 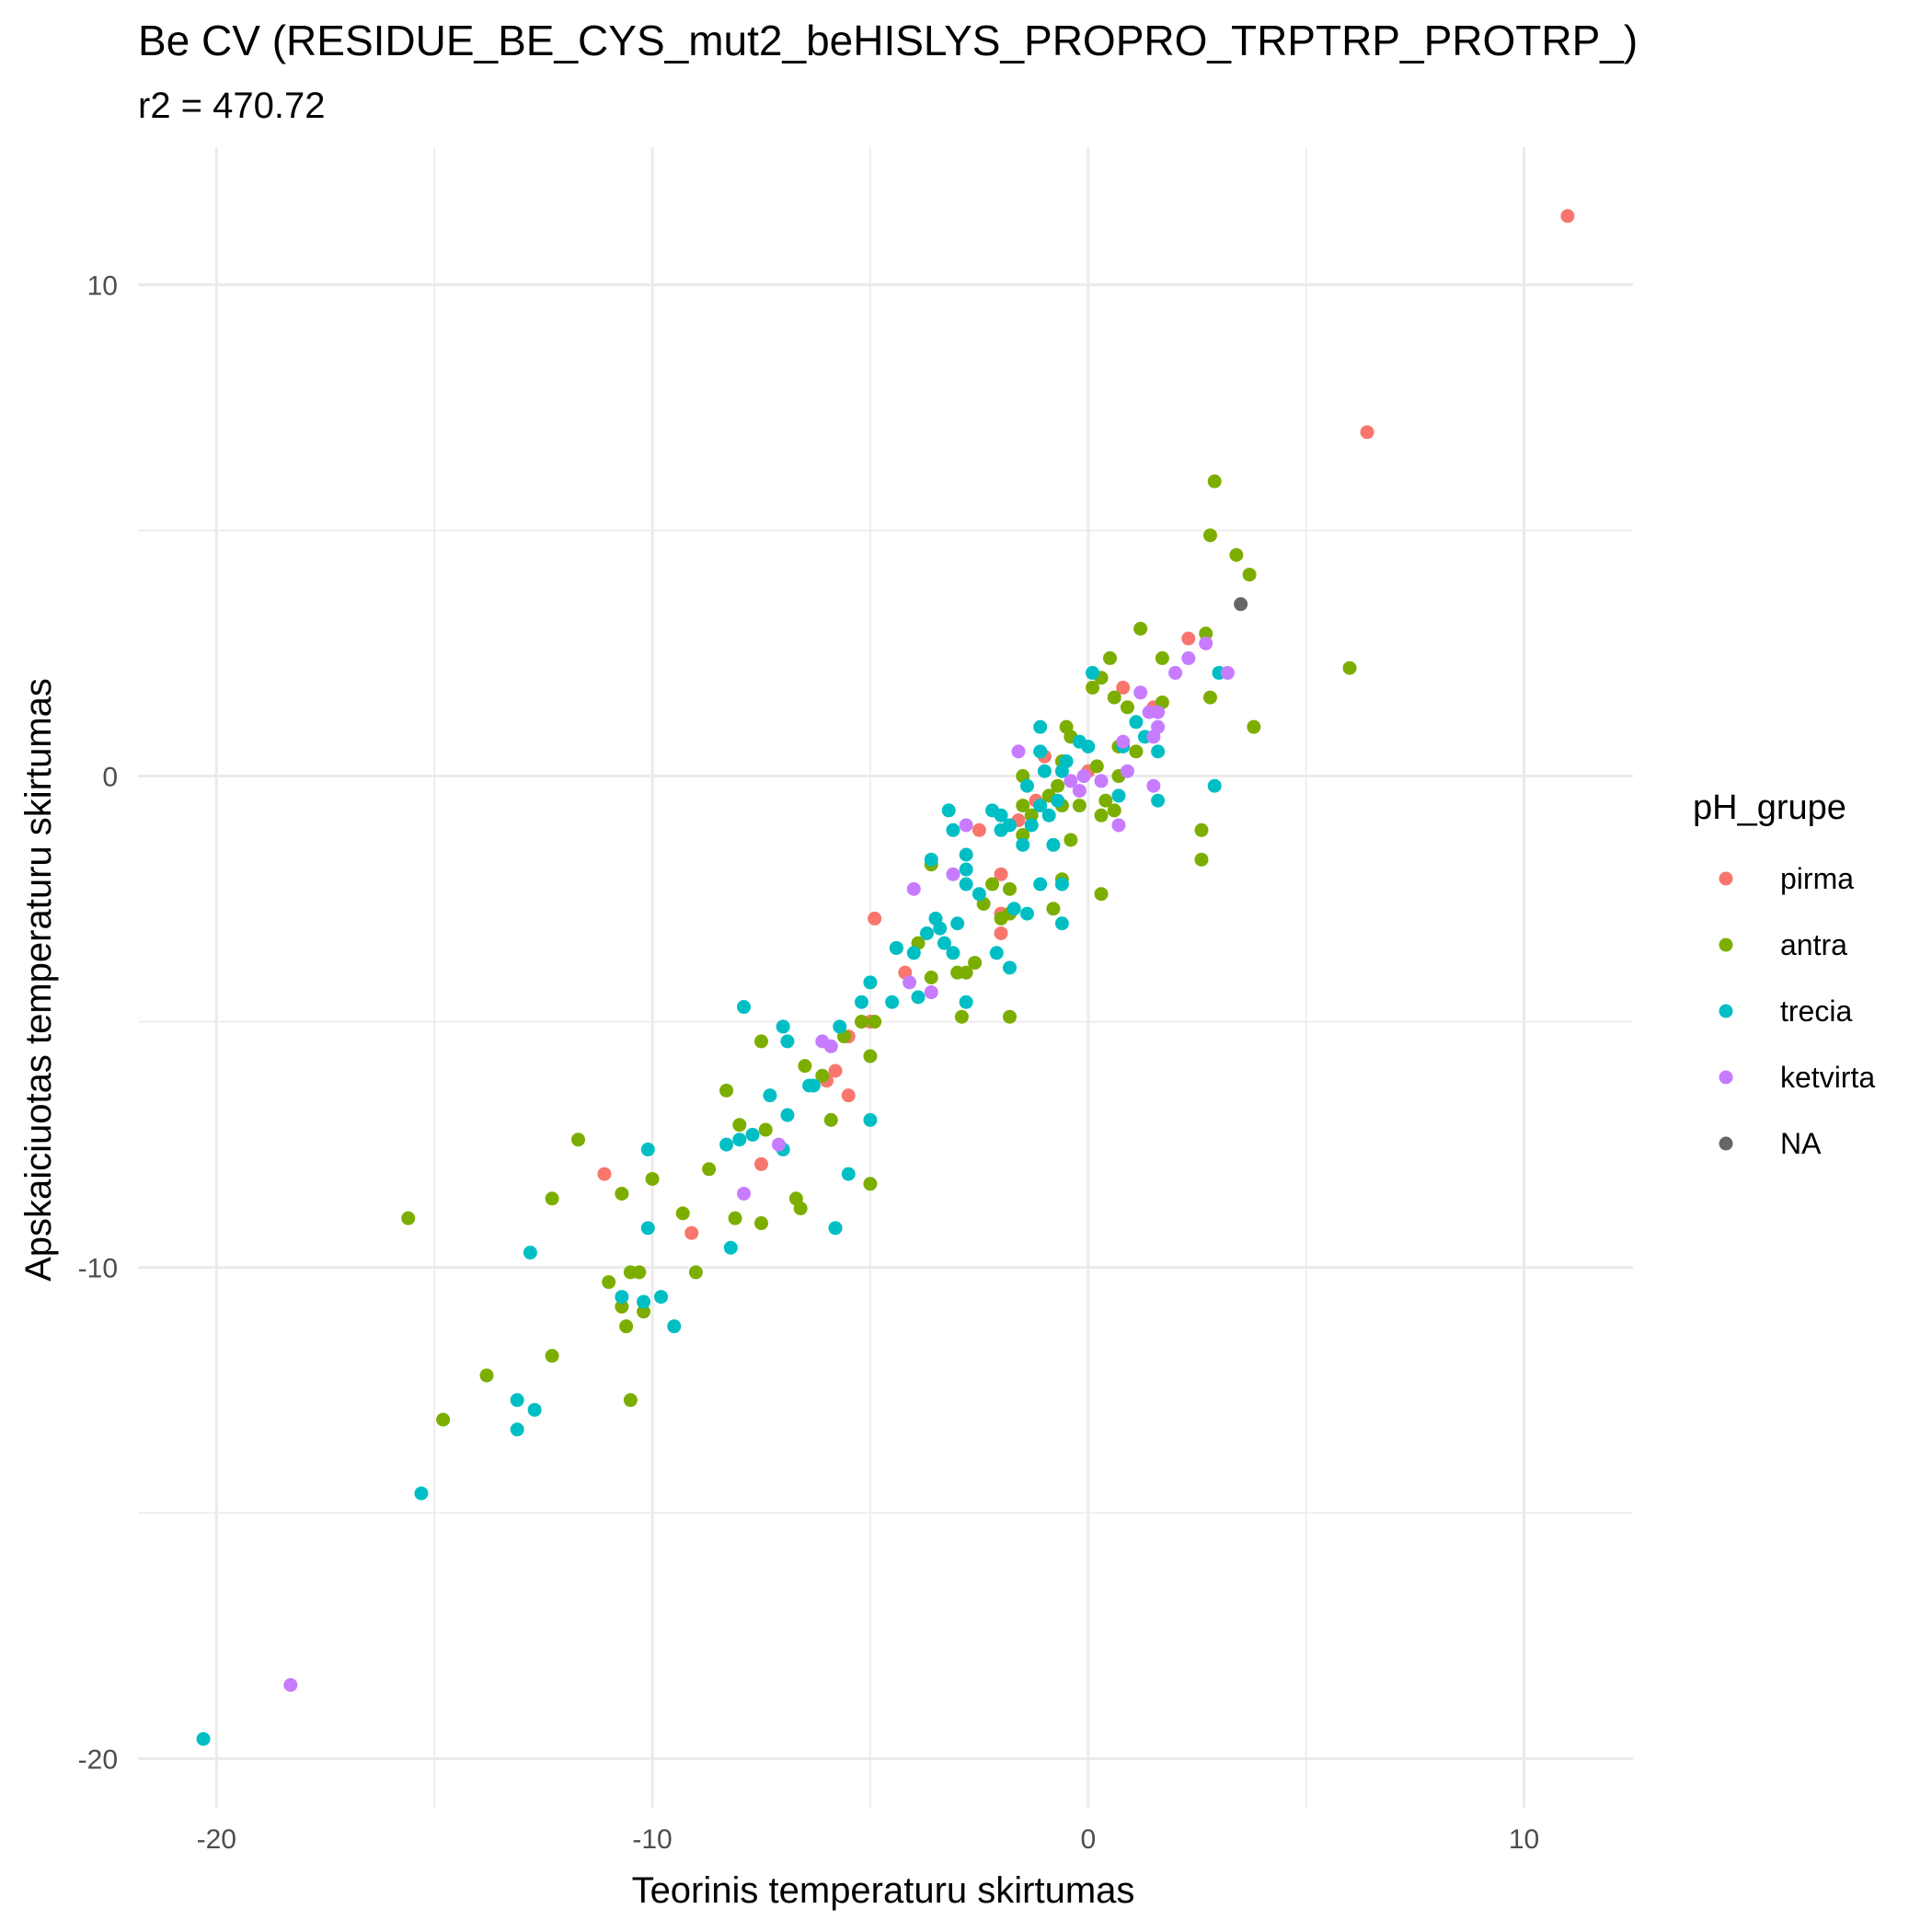 I want to click on legend-label: NA, so click(x=1801, y=1143).